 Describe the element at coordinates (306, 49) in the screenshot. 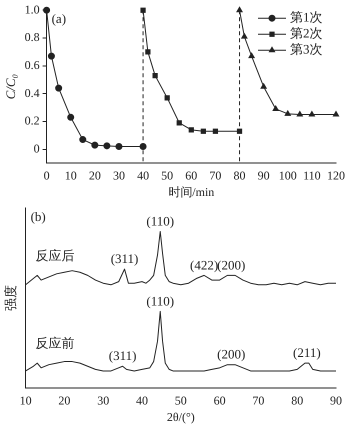

I see `legend-label: 第3次` at that location.